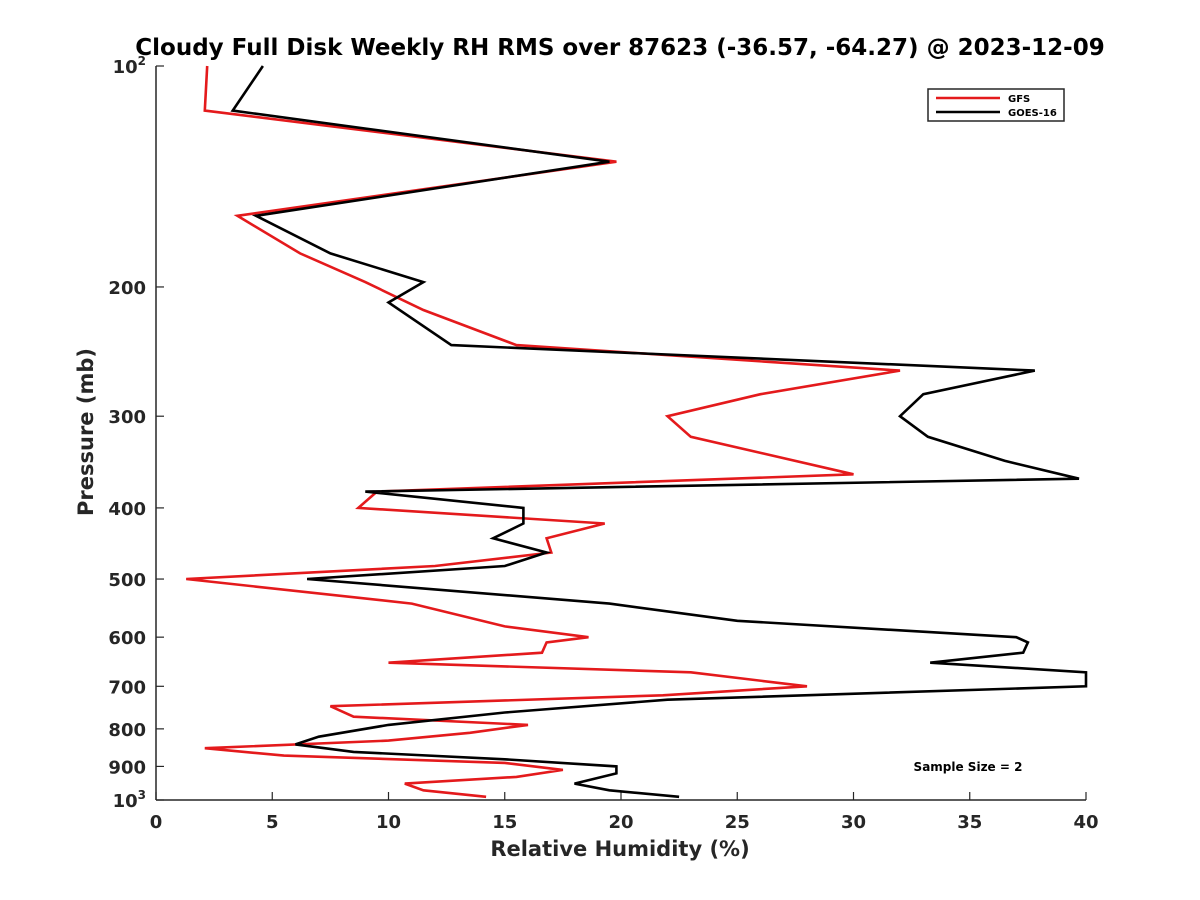 The image size is (1200, 900). I want to click on y-axis-label: Pressure (mb), so click(86, 432).